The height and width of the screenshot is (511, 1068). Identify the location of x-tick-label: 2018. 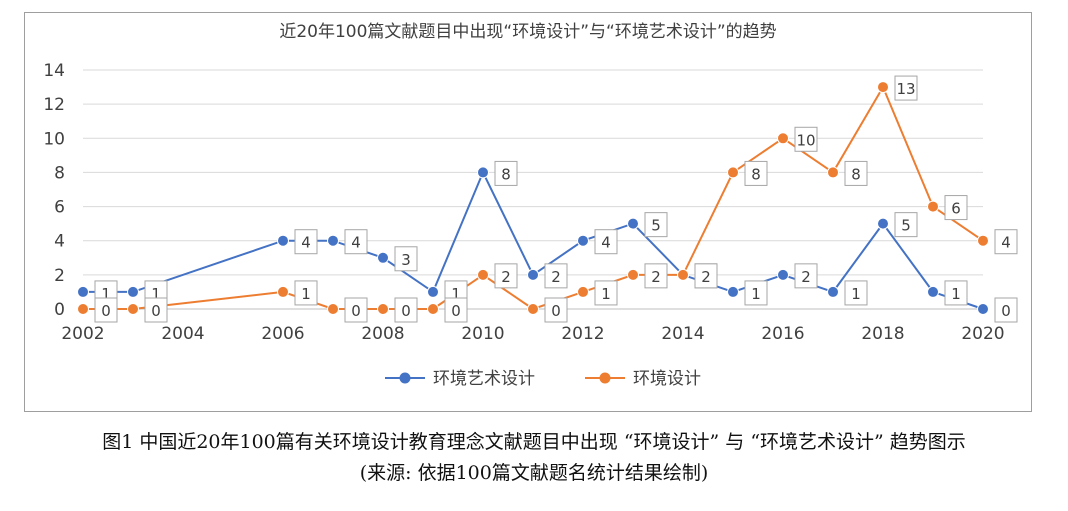
(882, 334).